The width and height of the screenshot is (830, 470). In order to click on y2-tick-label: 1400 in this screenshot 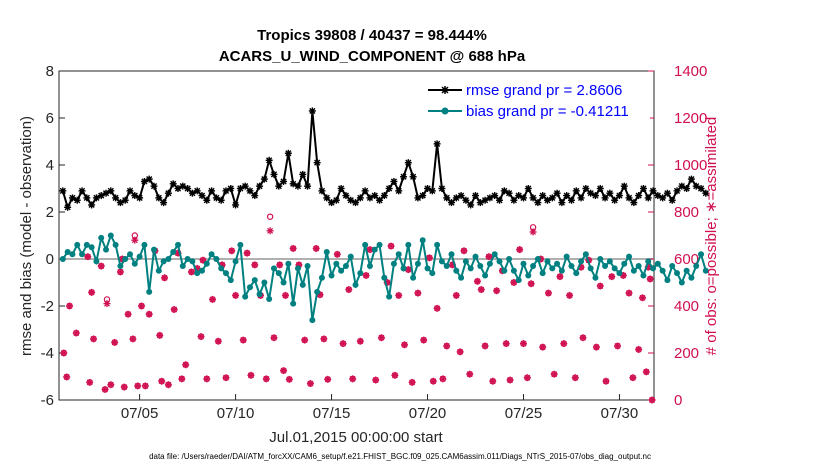, I will do `click(690, 71)`.